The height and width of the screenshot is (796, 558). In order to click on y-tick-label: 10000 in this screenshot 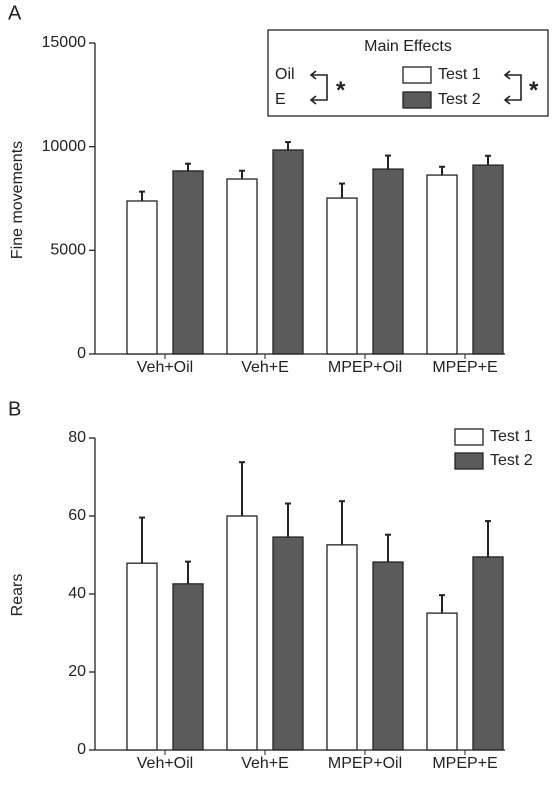, I will do `click(64, 146)`.